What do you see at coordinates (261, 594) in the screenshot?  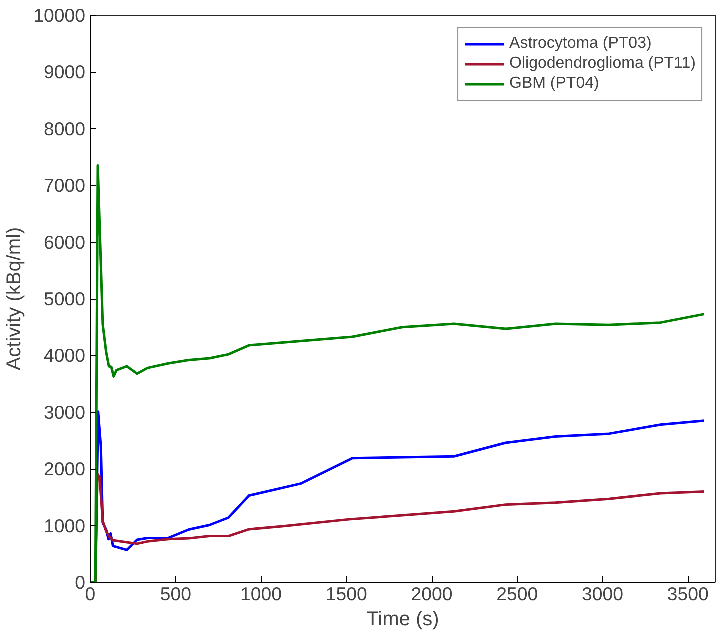 I see `x-tick-label: 1000` at bounding box center [261, 594].